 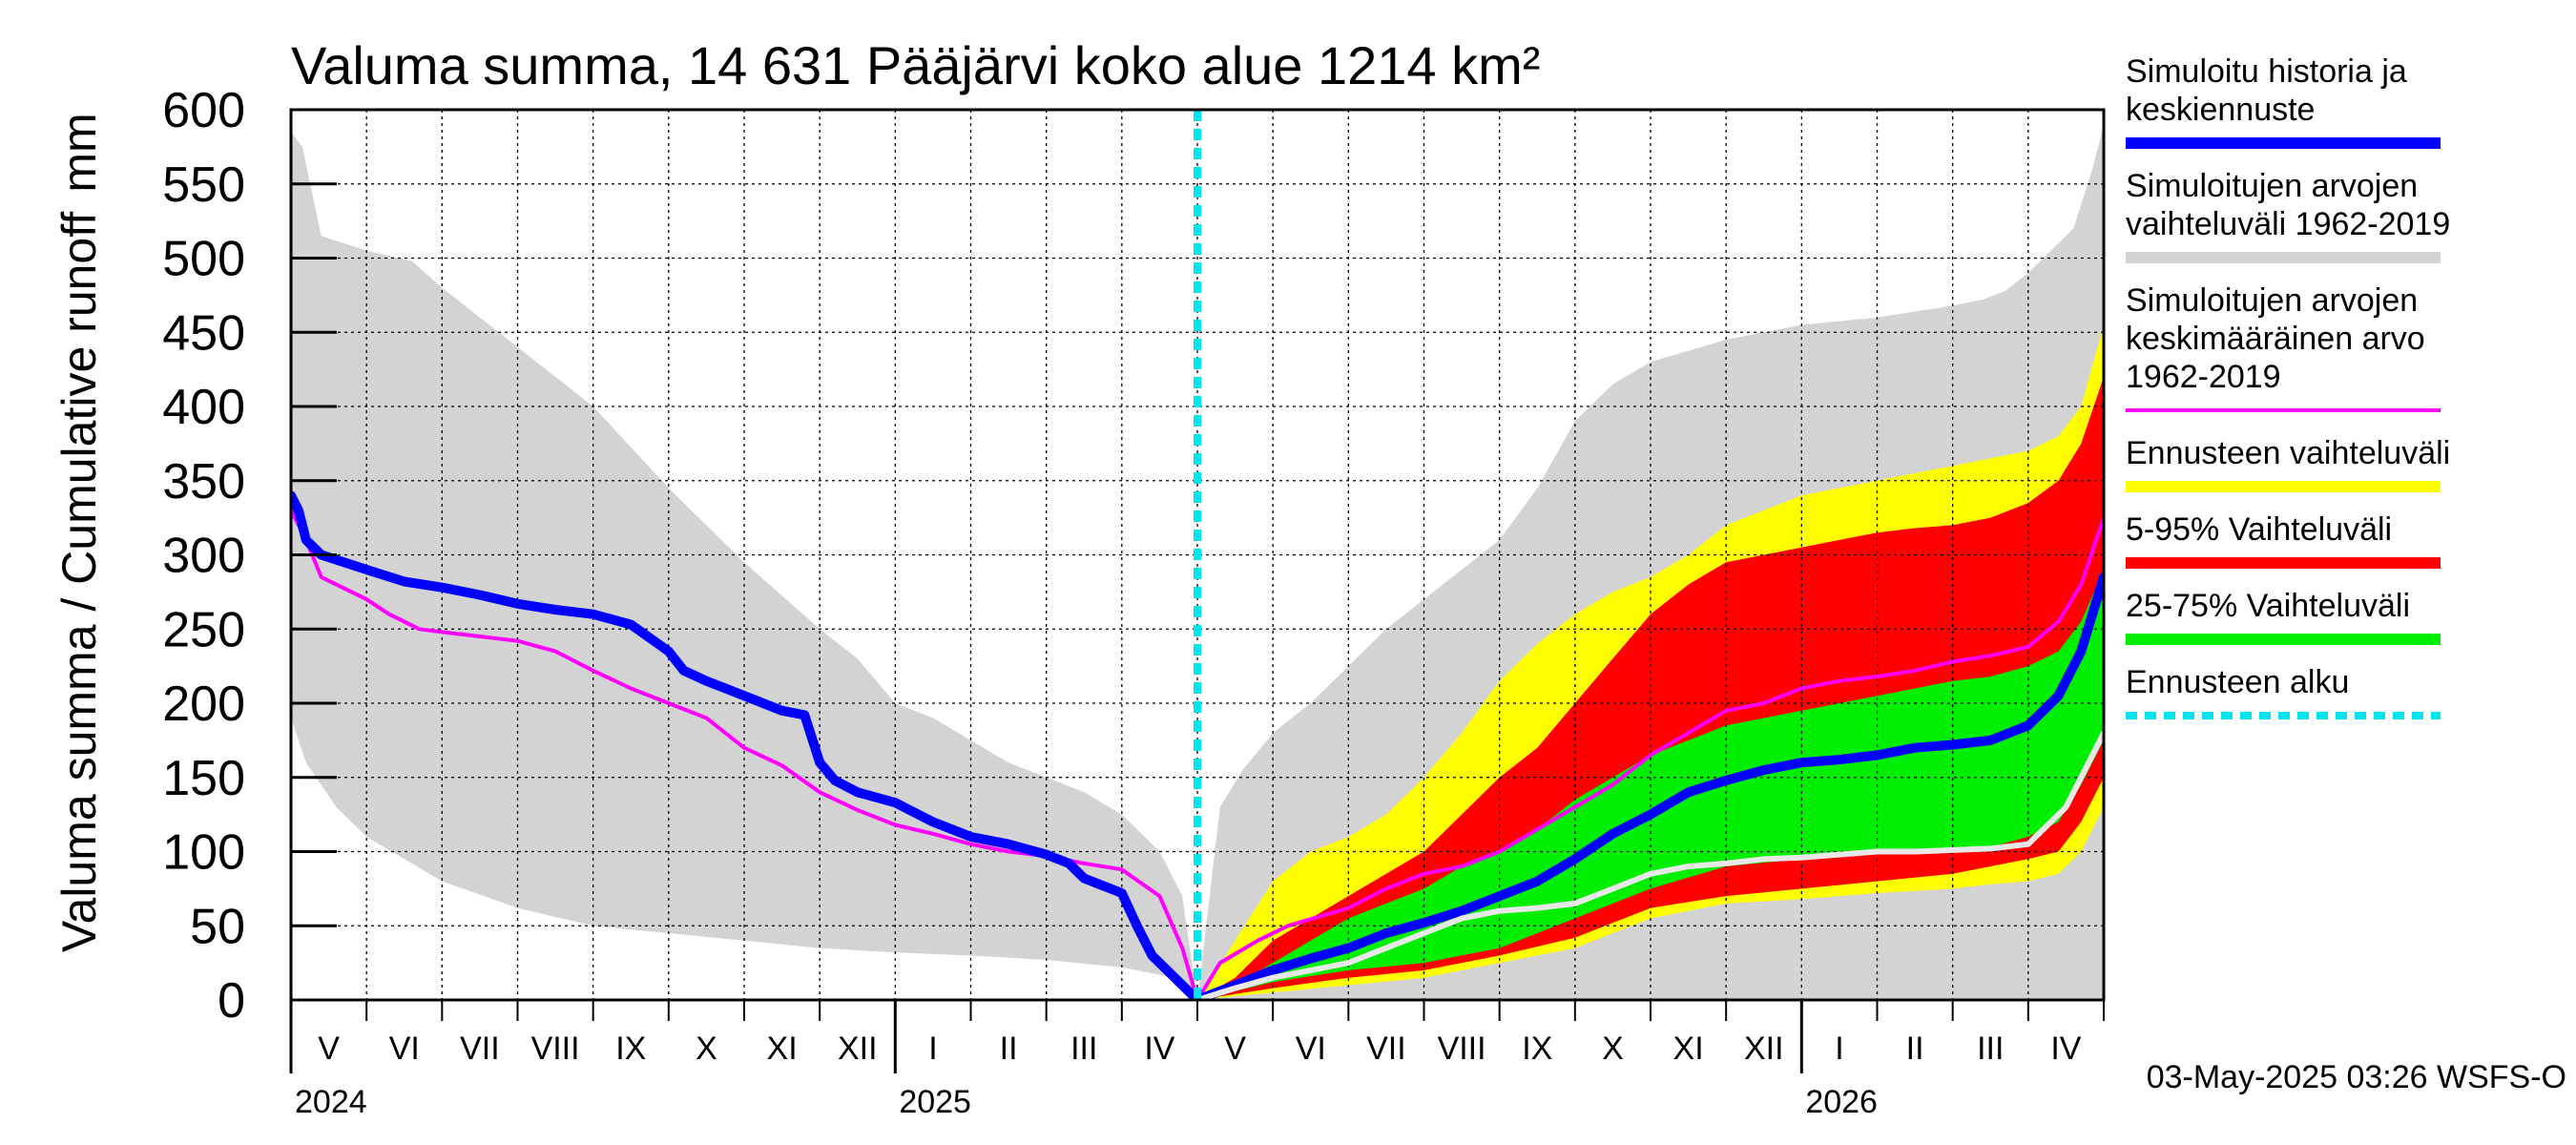 What do you see at coordinates (203, 557) in the screenshot?
I see `y-tick-label: 300` at bounding box center [203, 557].